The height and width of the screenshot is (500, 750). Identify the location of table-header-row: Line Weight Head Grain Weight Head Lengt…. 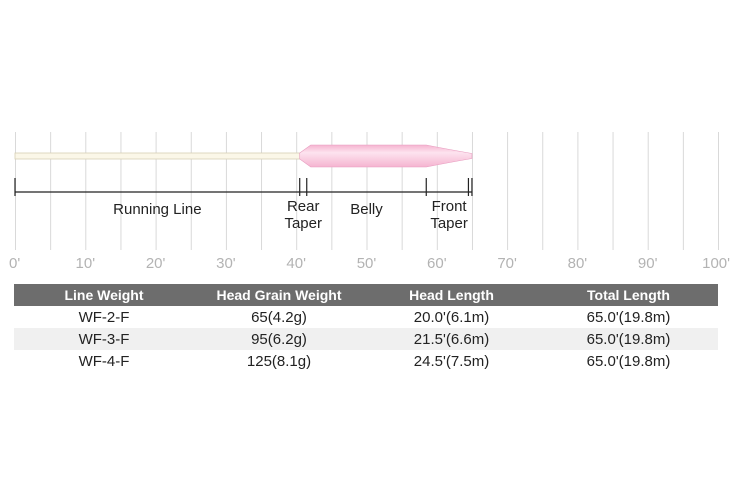
(366, 295).